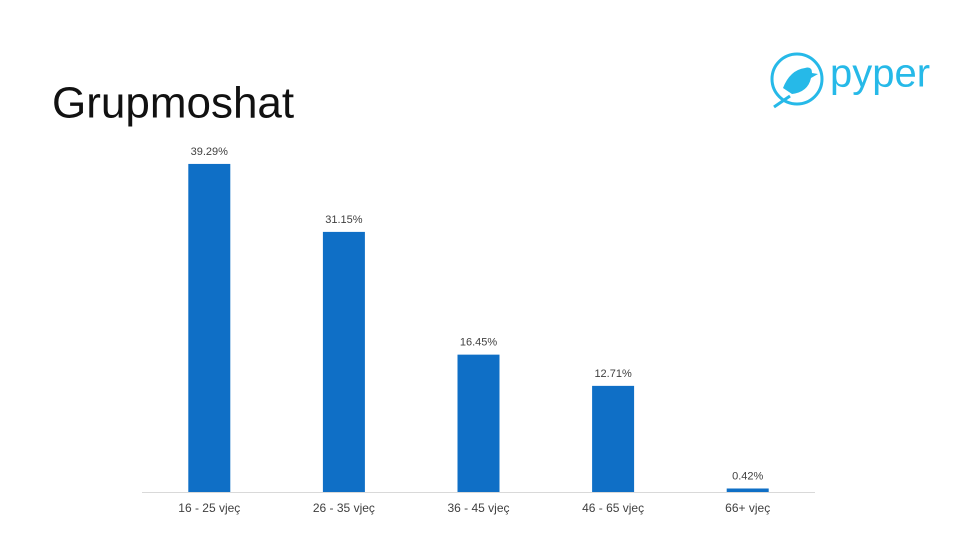 The image size is (980, 551). What do you see at coordinates (747, 476) in the screenshot?
I see `data-label: 0.42%` at bounding box center [747, 476].